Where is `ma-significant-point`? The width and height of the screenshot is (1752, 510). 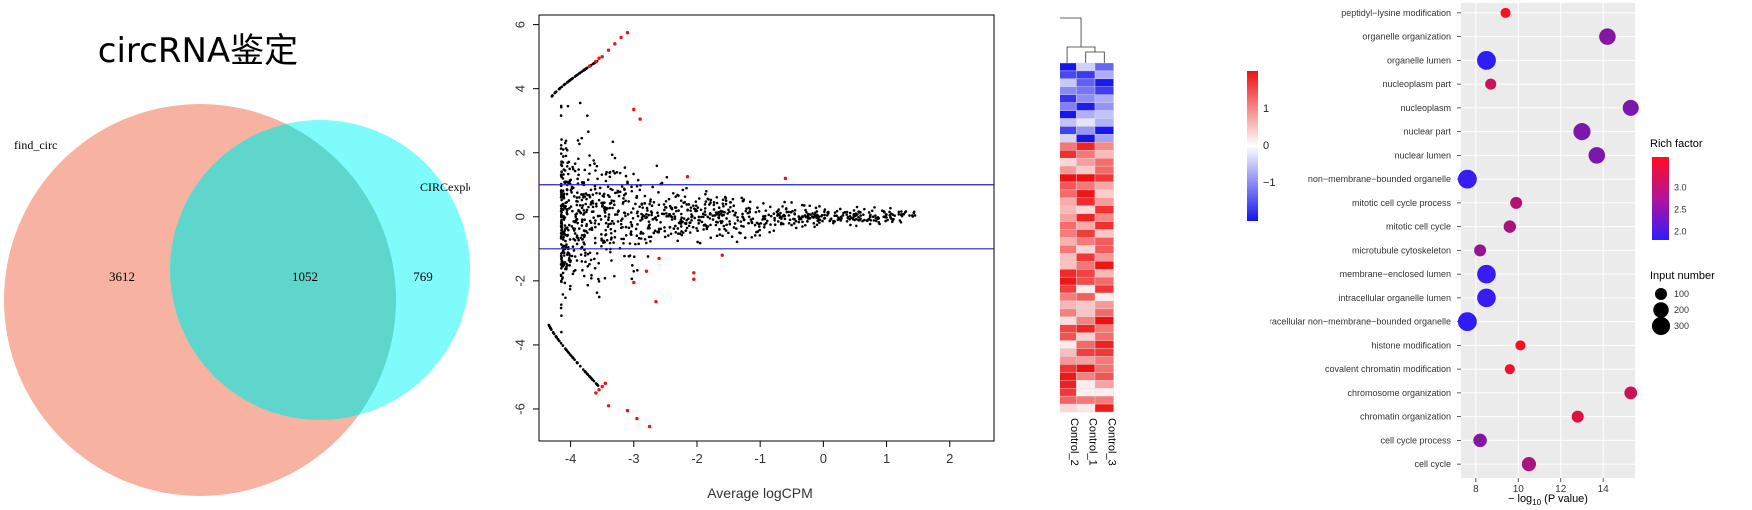 ma-significant-point is located at coordinates (605, 383).